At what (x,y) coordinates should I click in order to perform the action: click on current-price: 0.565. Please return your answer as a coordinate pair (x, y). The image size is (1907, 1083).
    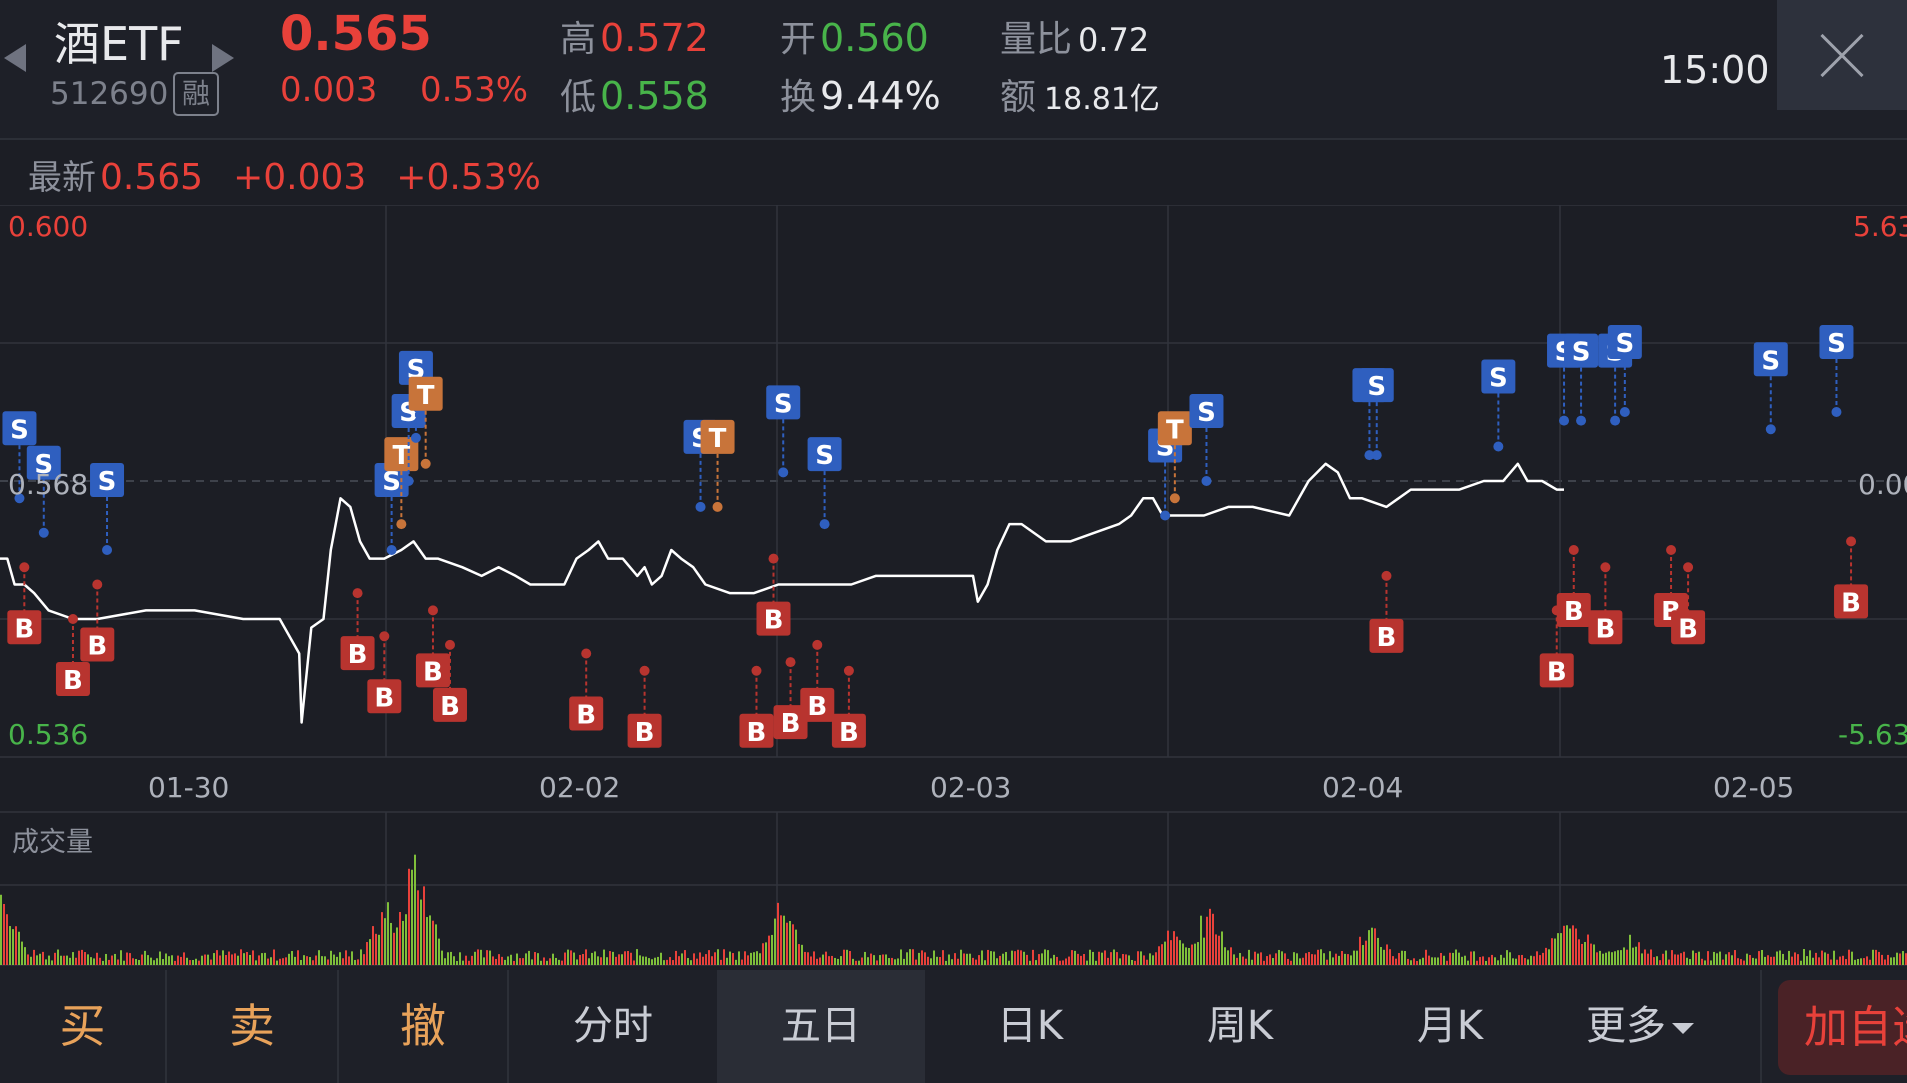
    Looking at the image, I should click on (356, 34).